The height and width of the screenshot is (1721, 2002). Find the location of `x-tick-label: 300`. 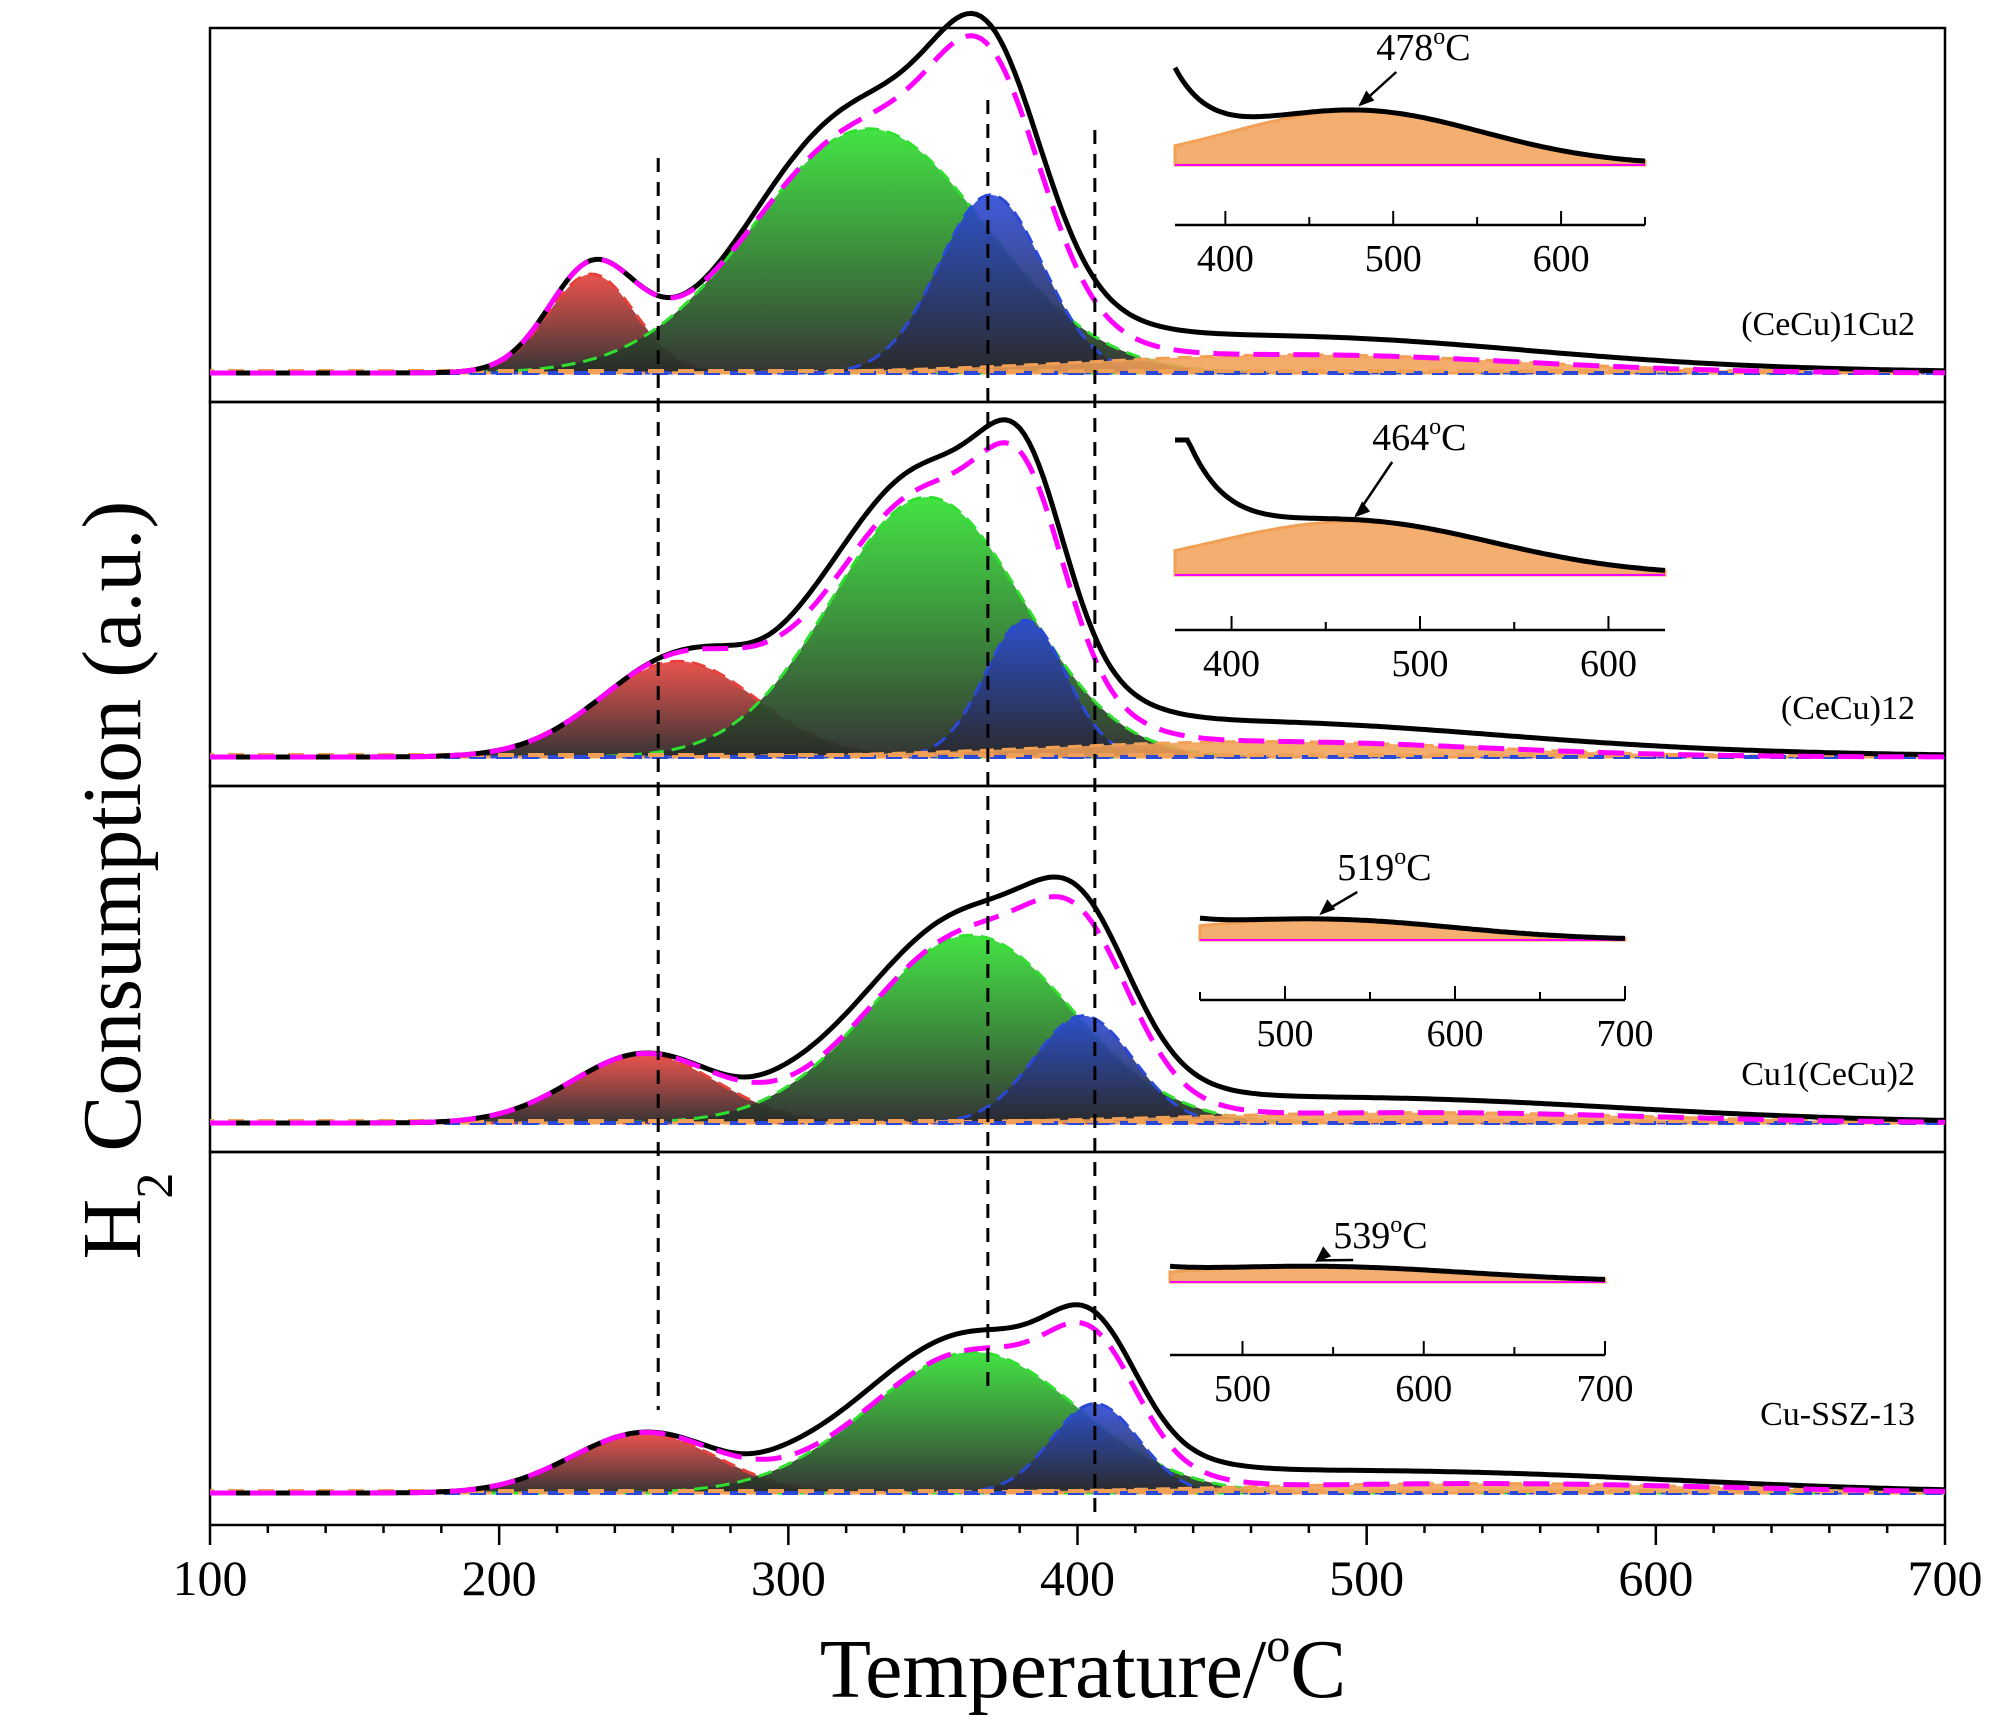

x-tick-label: 300 is located at coordinates (788, 1578).